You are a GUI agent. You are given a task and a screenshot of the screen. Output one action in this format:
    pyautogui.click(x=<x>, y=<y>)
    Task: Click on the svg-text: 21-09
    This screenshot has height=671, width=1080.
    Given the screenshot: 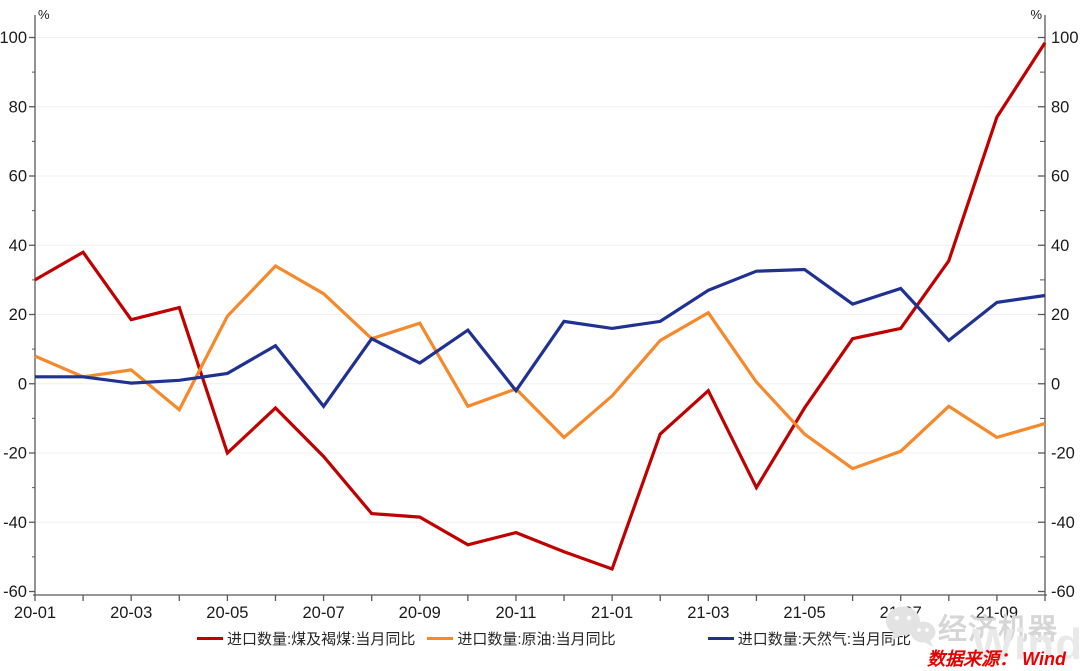 What is the action you would take?
    pyautogui.click(x=997, y=613)
    